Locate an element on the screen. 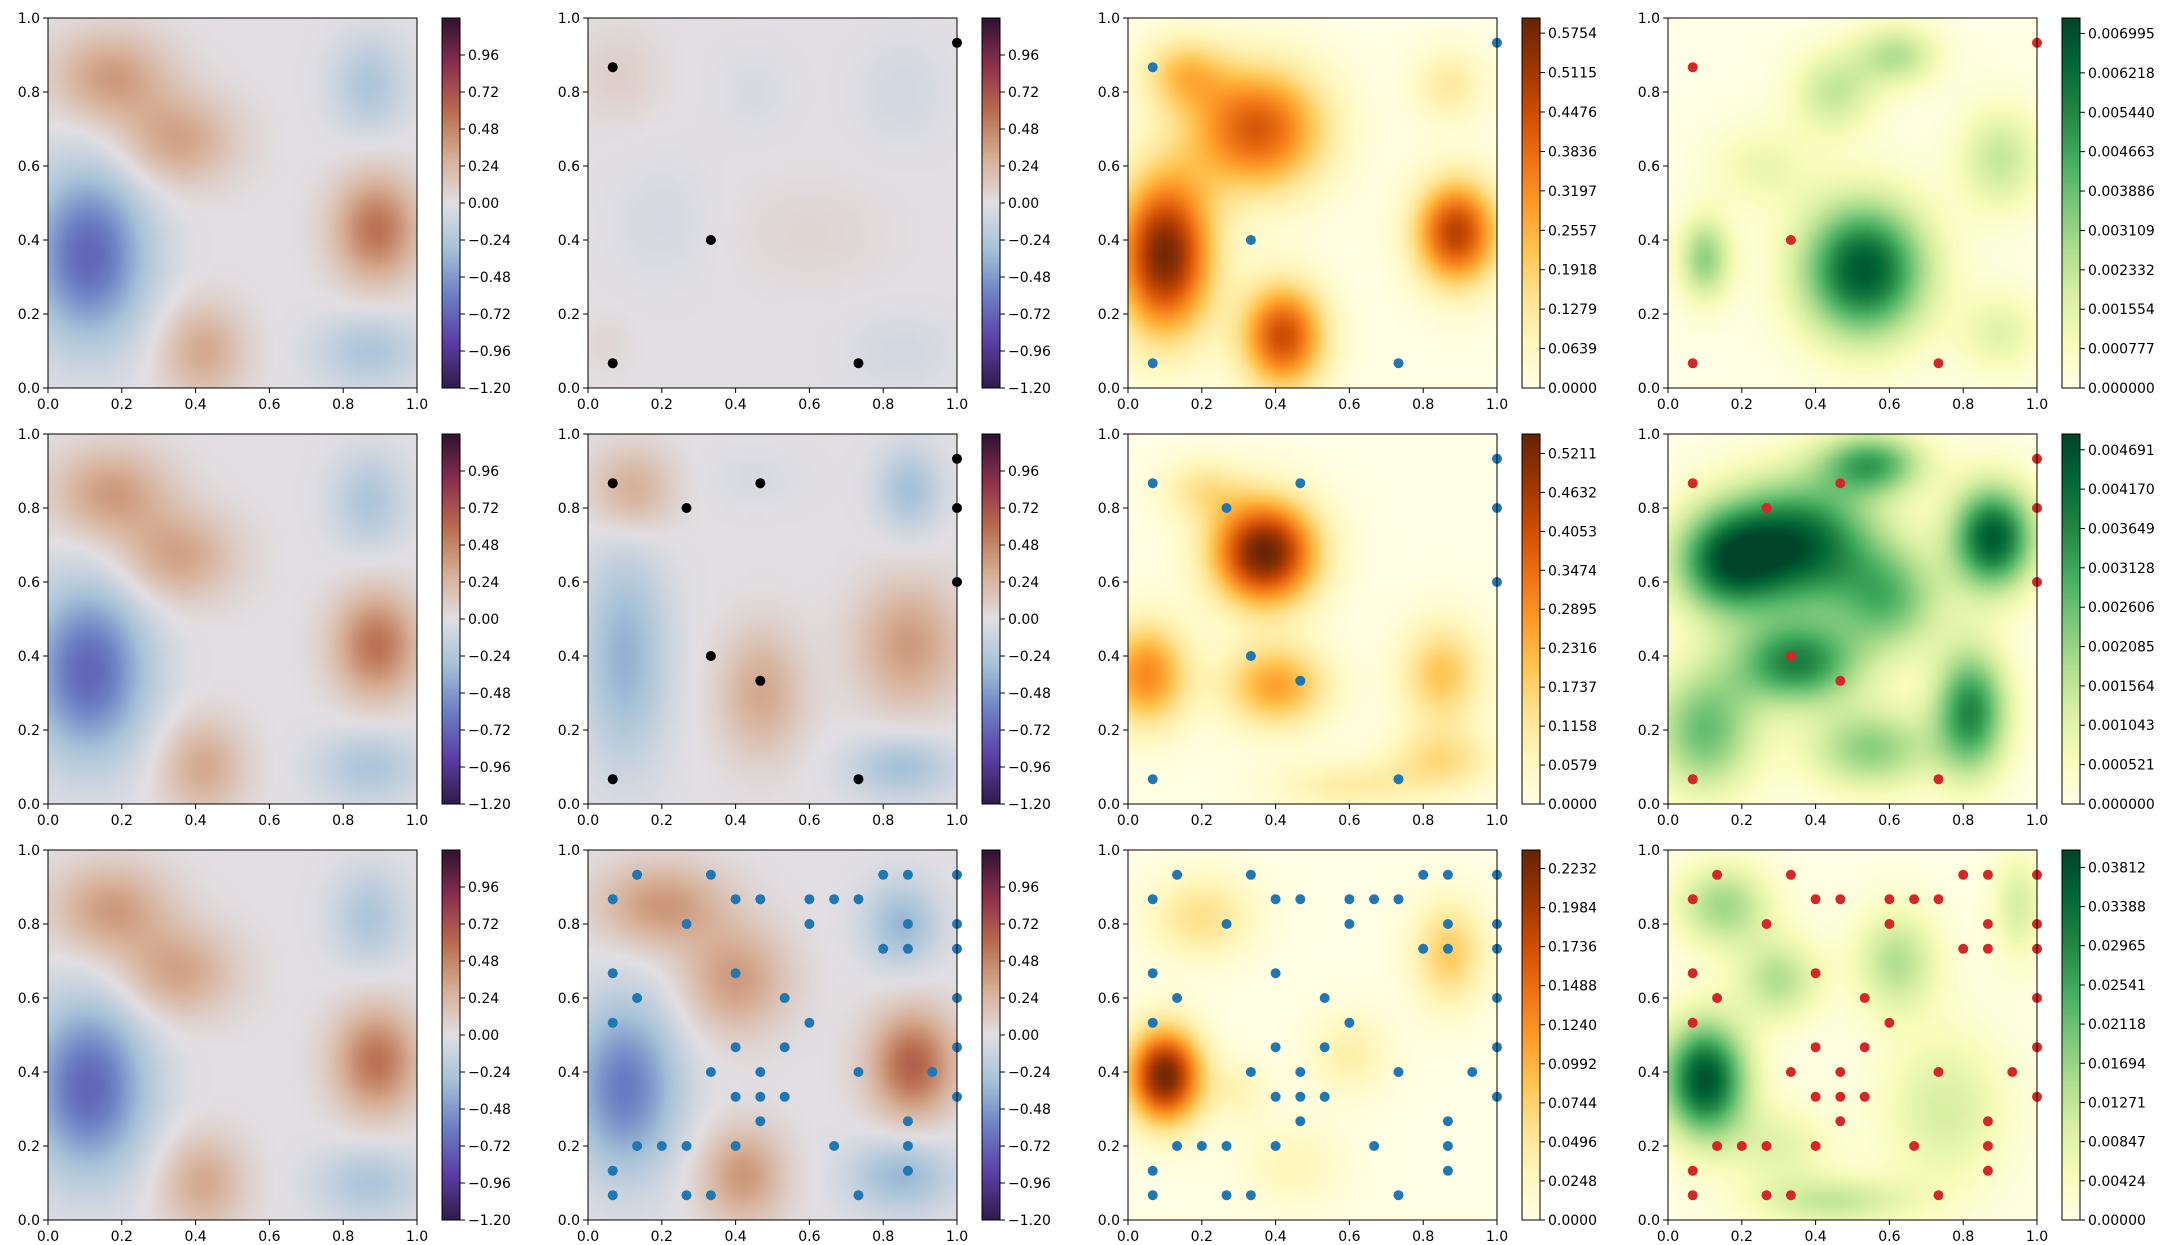 This screenshot has width=2160, height=1245. colorbar-tick-label: 0.4476 is located at coordinates (1572, 113).